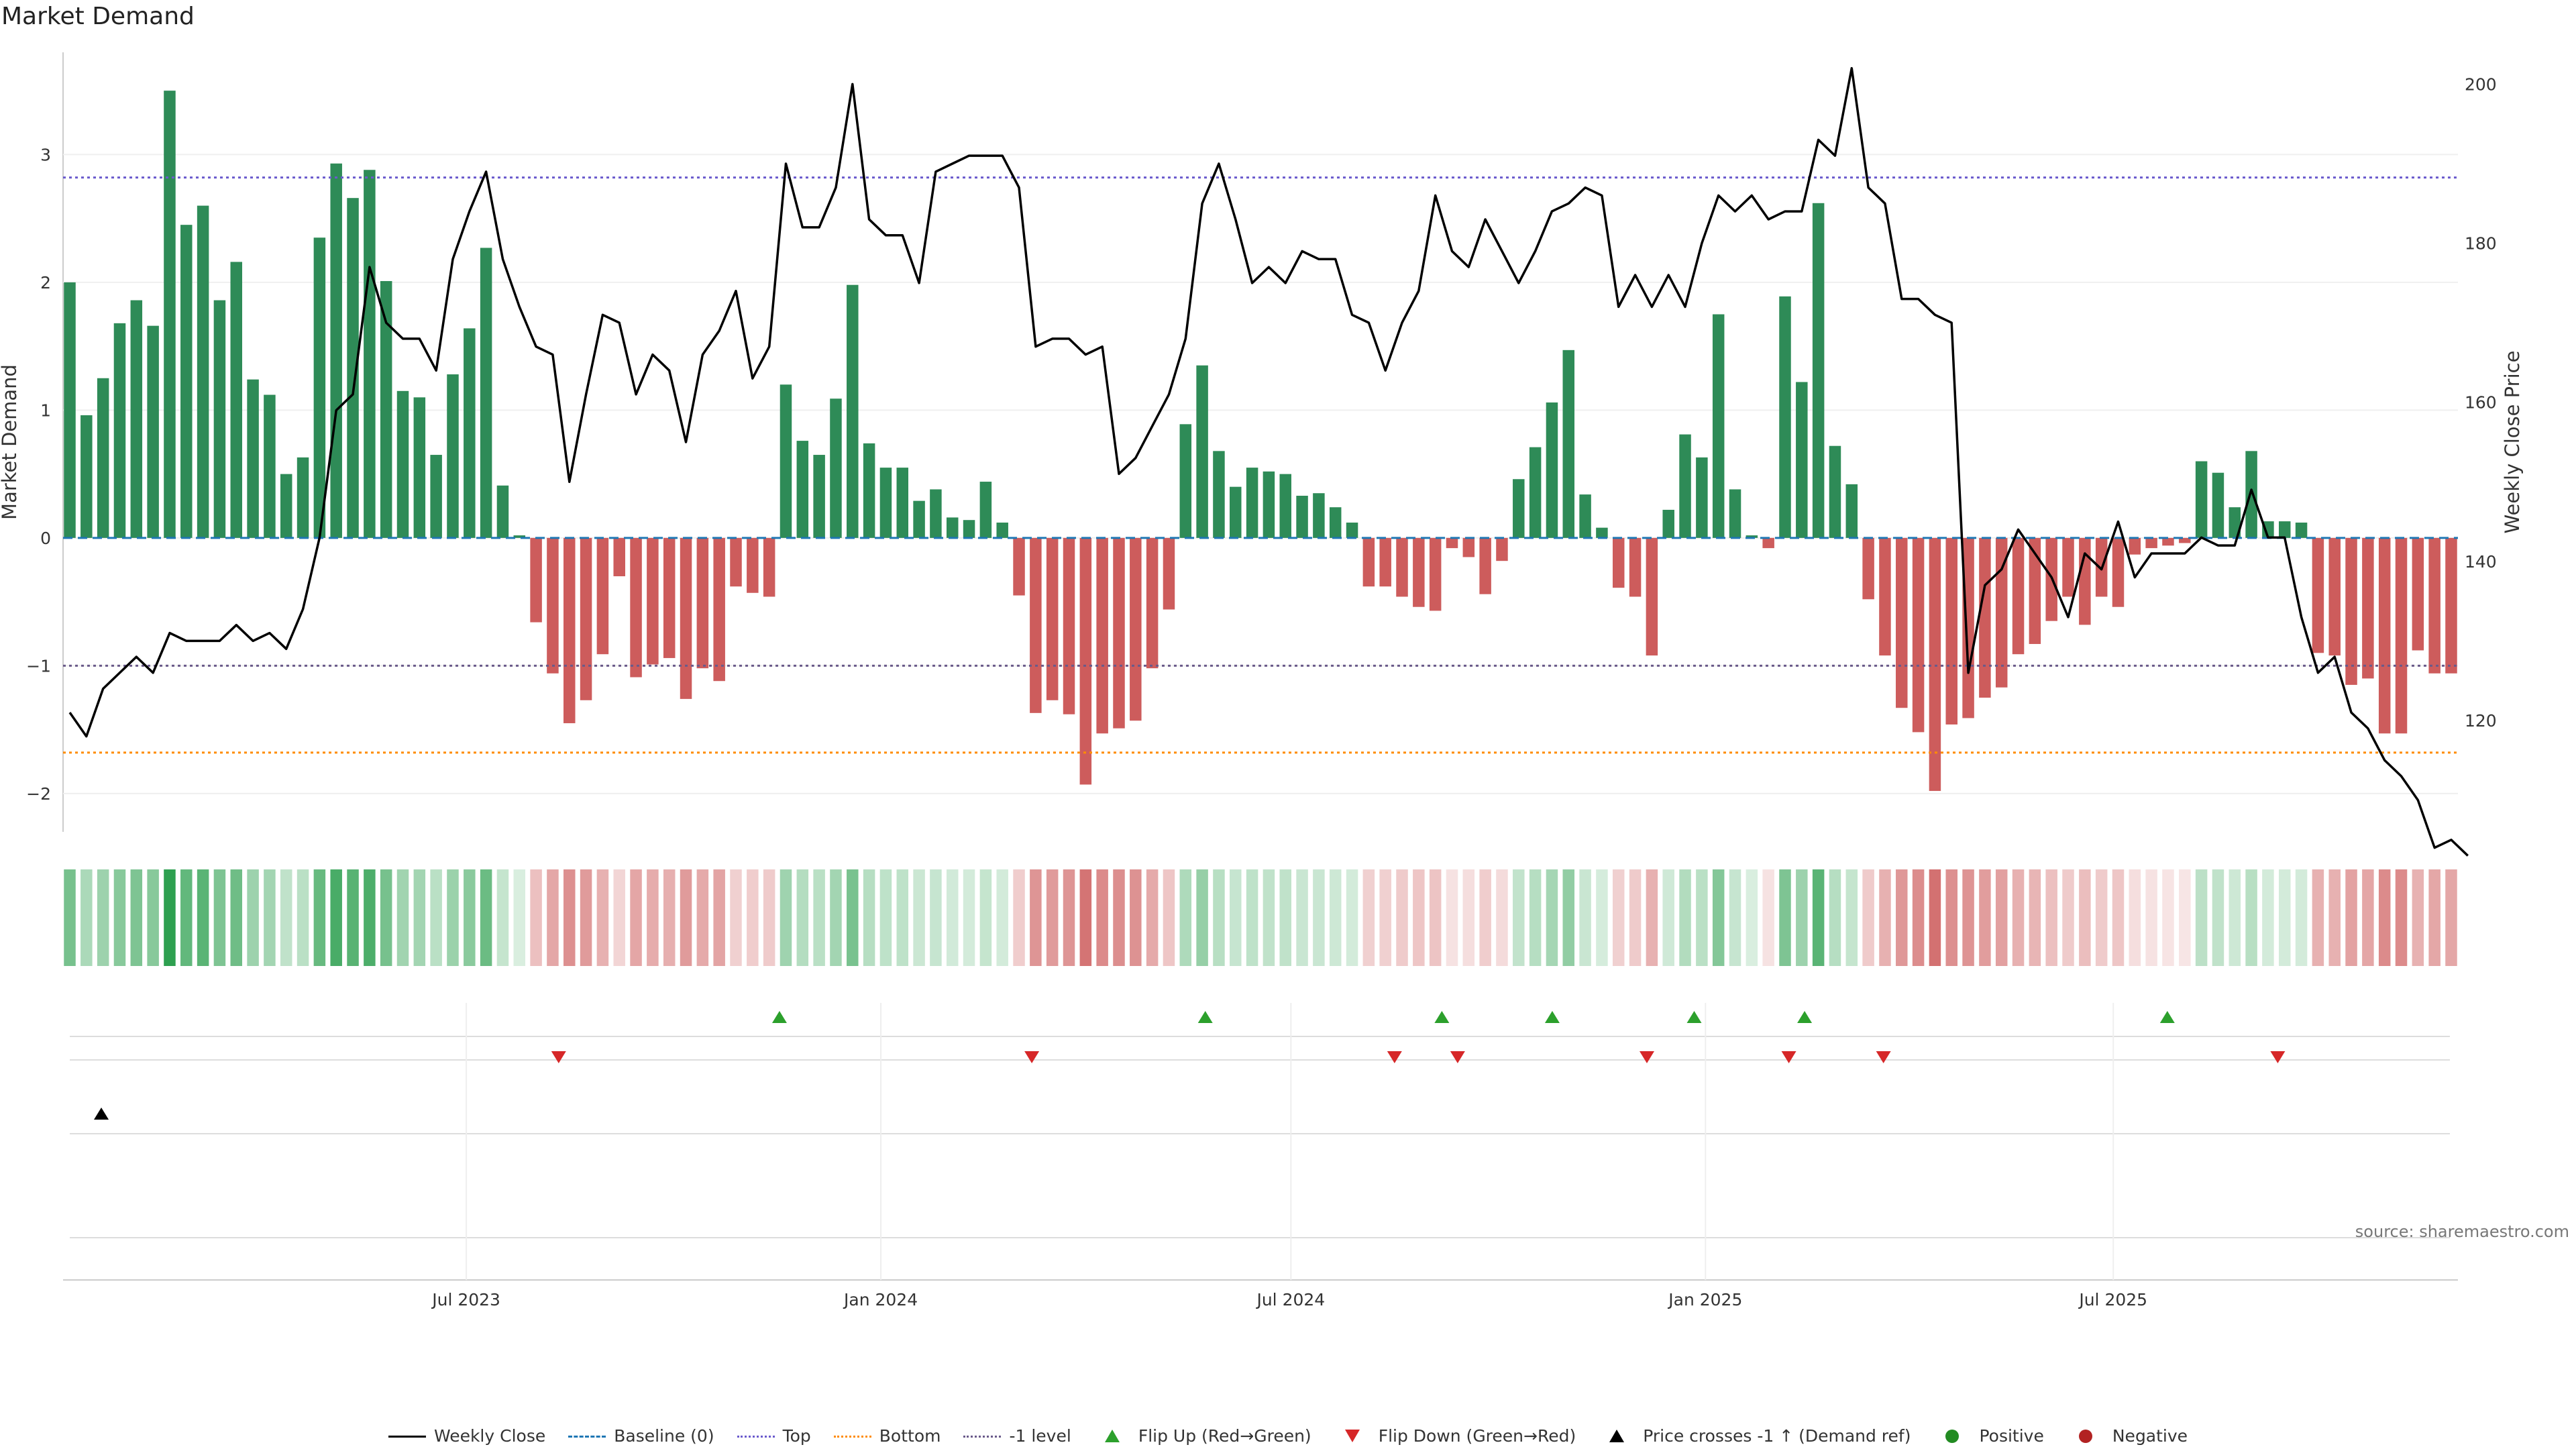 This screenshot has width=2576, height=1449. Describe the element at coordinates (1552, 1017) in the screenshot. I see `flip-up-marker` at that location.